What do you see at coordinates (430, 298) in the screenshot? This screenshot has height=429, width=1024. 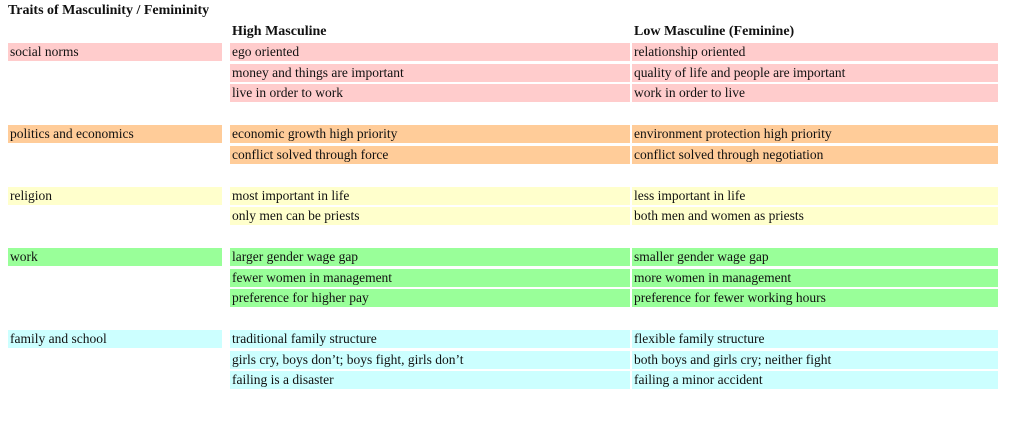 I see `high-masculine-trait: preference for higher pay` at bounding box center [430, 298].